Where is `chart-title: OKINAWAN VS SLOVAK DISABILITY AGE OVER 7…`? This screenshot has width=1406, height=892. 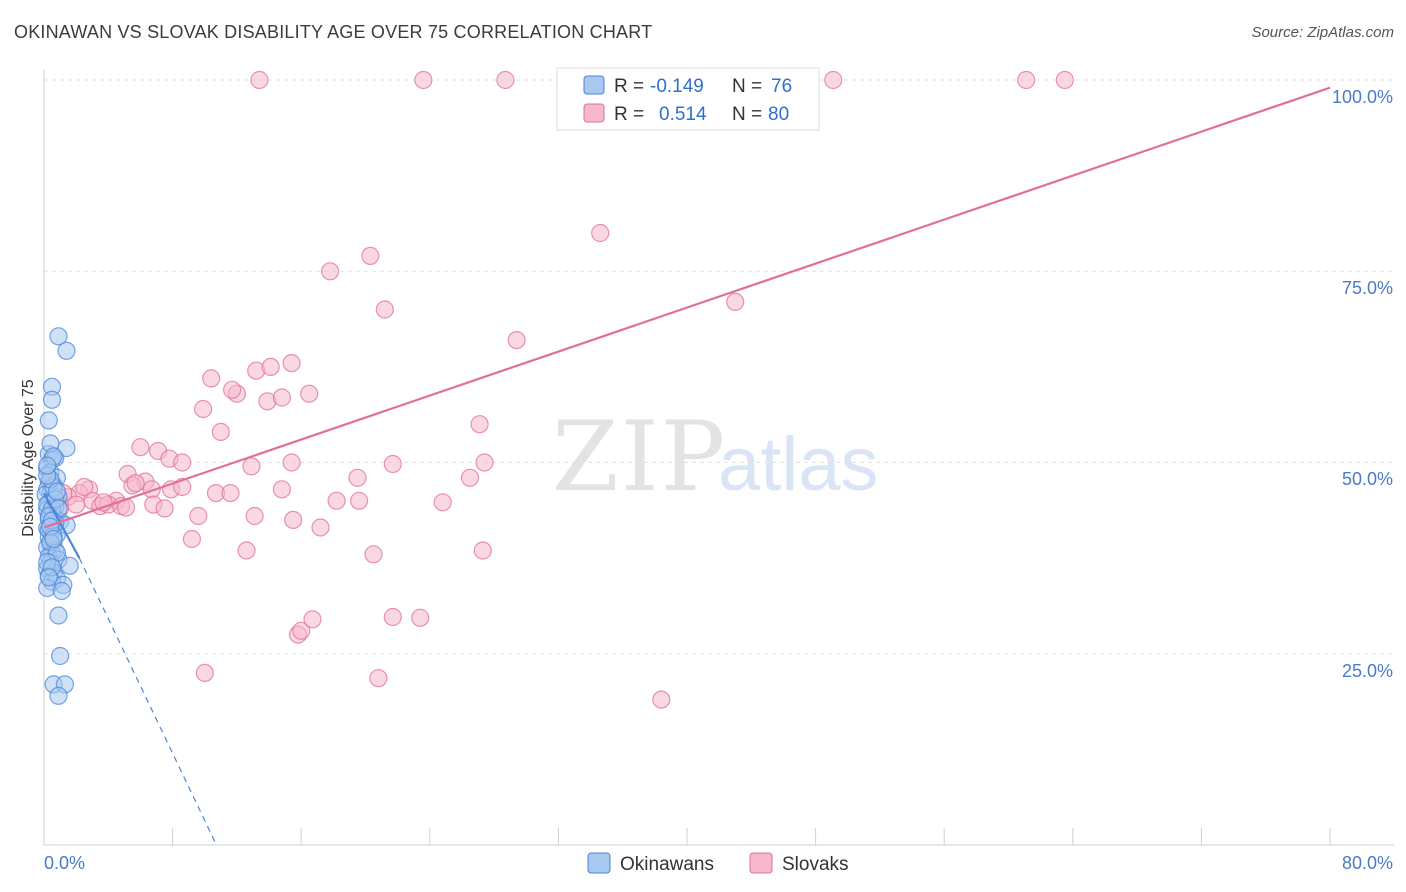
chart-title: OKINAWAN VS SLOVAK DISABILITY AGE OVER 7… is located at coordinates (333, 32).